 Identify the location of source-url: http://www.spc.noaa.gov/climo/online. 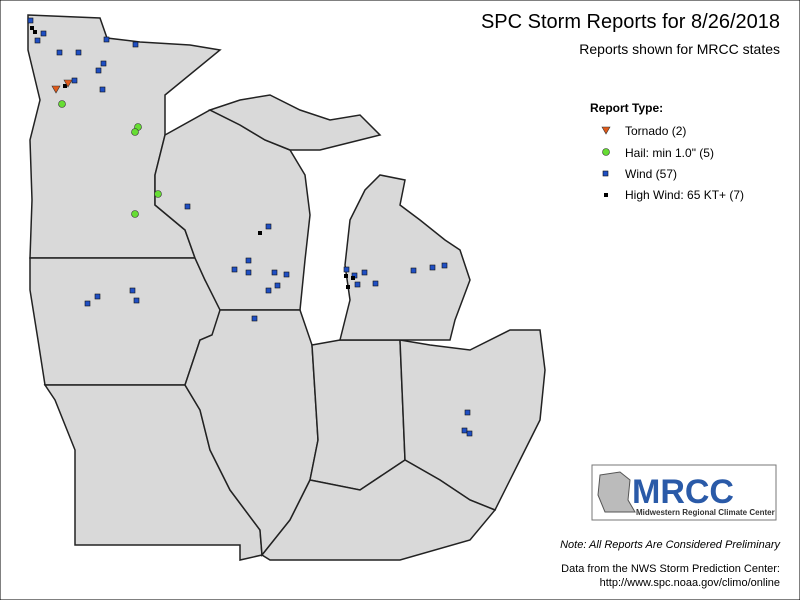
(690, 583).